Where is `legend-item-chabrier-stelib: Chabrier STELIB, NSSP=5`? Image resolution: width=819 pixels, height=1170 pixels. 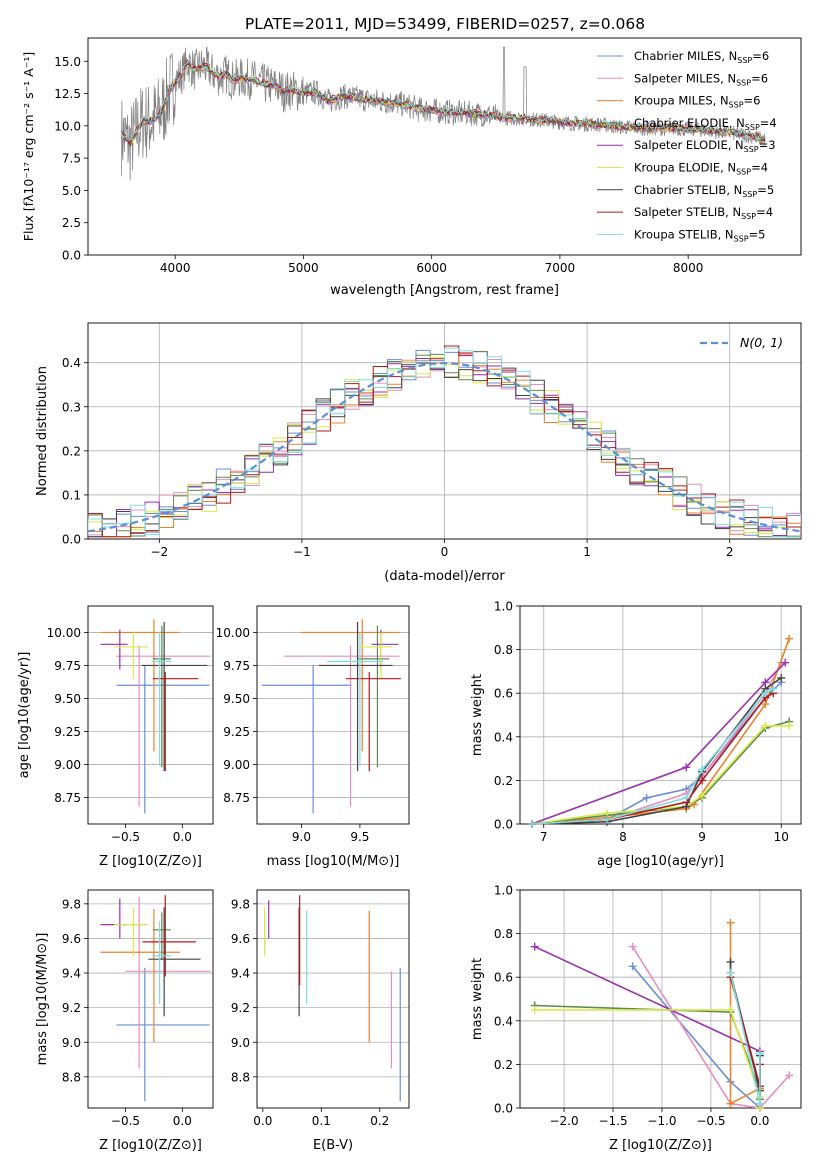
legend-item-chabrier-stelib: Chabrier STELIB, NSSP=5 is located at coordinates (704, 191).